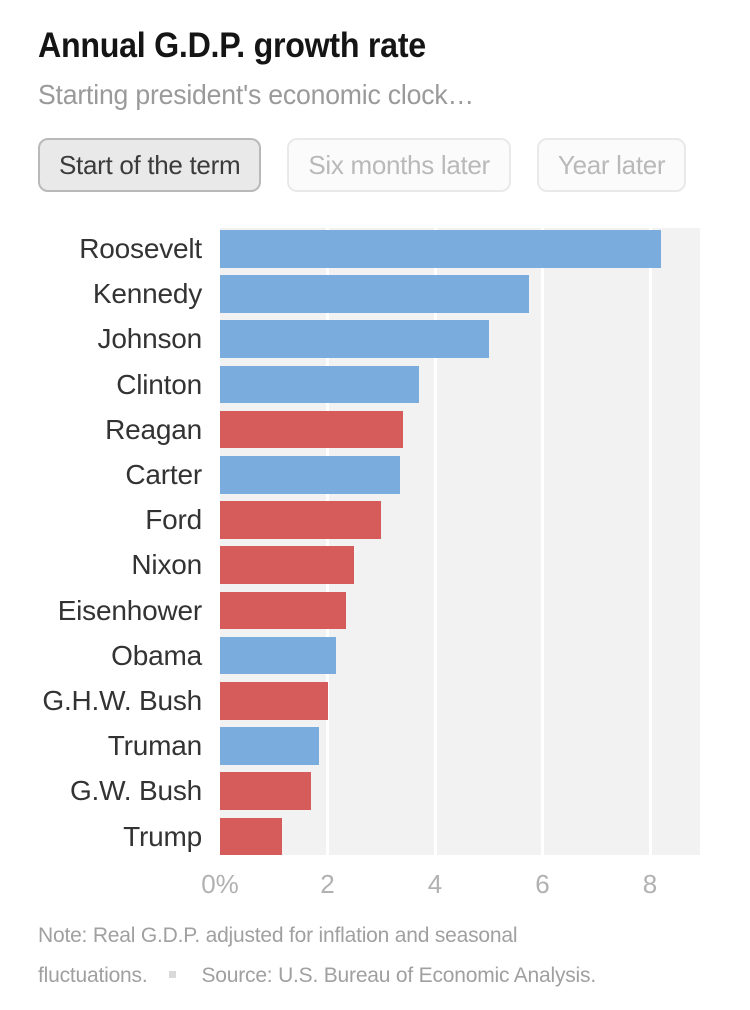  Describe the element at coordinates (287, 565) in the screenshot. I see `bar-nixon` at that location.